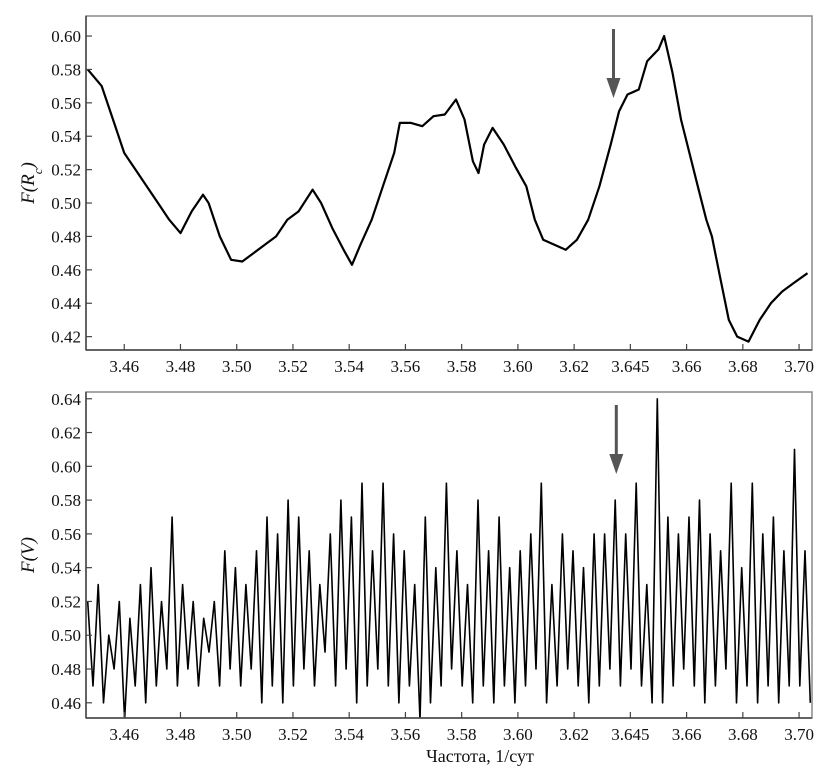 The width and height of the screenshot is (827, 780). Describe the element at coordinates (66, 399) in the screenshot. I see `y-tick-label: 0.64` at that location.